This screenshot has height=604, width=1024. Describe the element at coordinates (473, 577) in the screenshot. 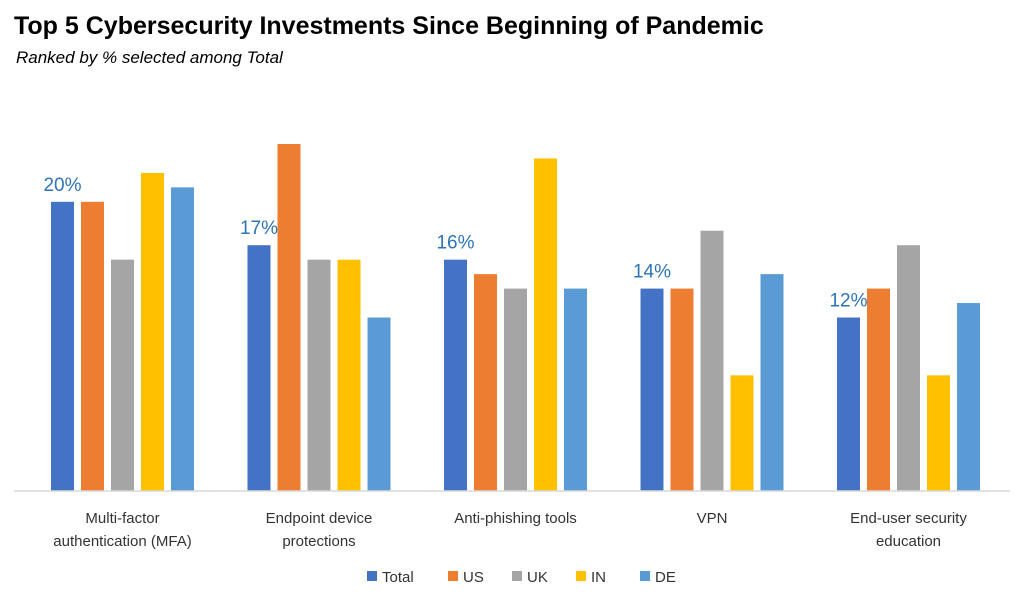

I see `legend-label-us: US` at that location.